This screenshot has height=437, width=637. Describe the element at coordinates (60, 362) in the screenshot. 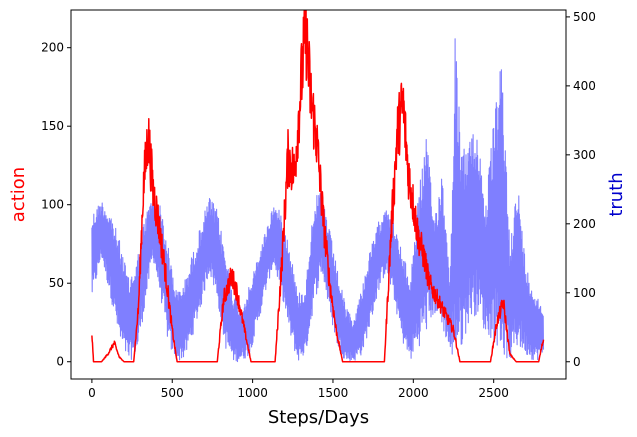

I see `left-y-tick-label: 0` at that location.